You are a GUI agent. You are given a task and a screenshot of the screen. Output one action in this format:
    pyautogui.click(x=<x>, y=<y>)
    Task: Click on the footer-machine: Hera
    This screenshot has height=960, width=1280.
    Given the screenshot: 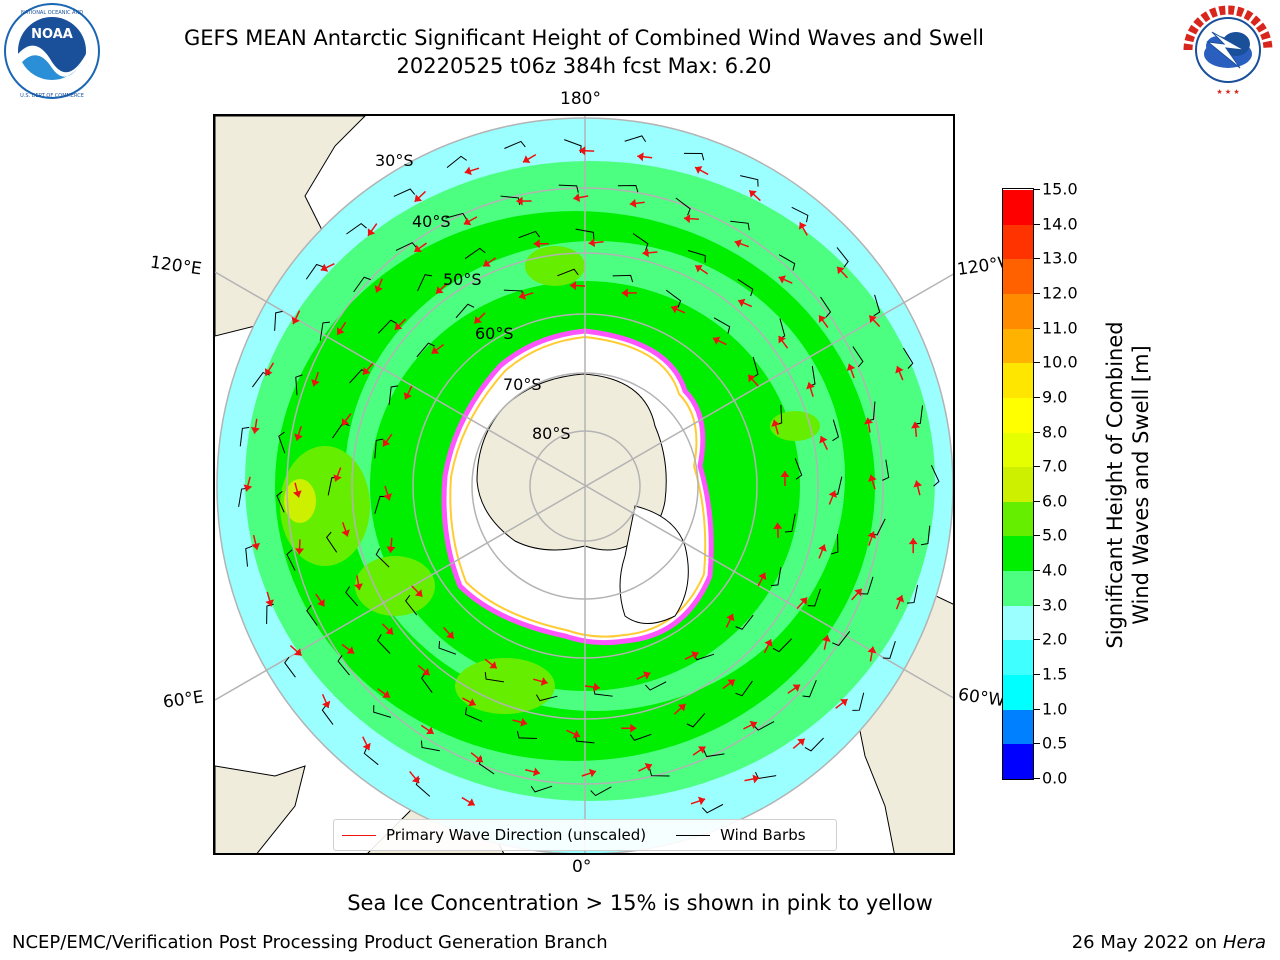 What is the action you would take?
    pyautogui.click(x=1244, y=942)
    